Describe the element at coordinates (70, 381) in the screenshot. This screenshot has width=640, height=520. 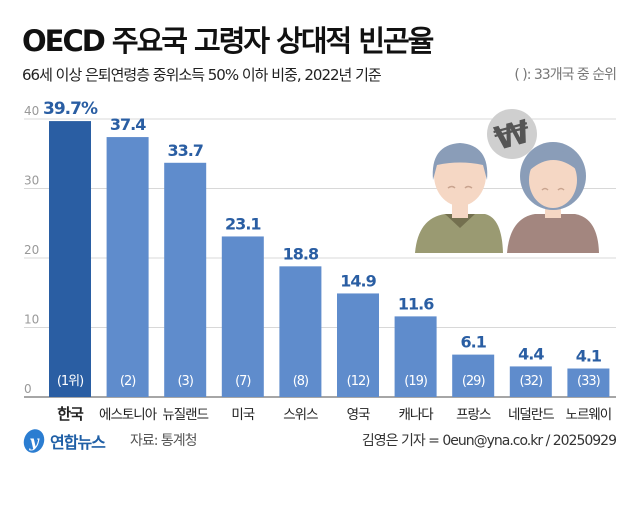
I see `rank-label: (1위)` at that location.